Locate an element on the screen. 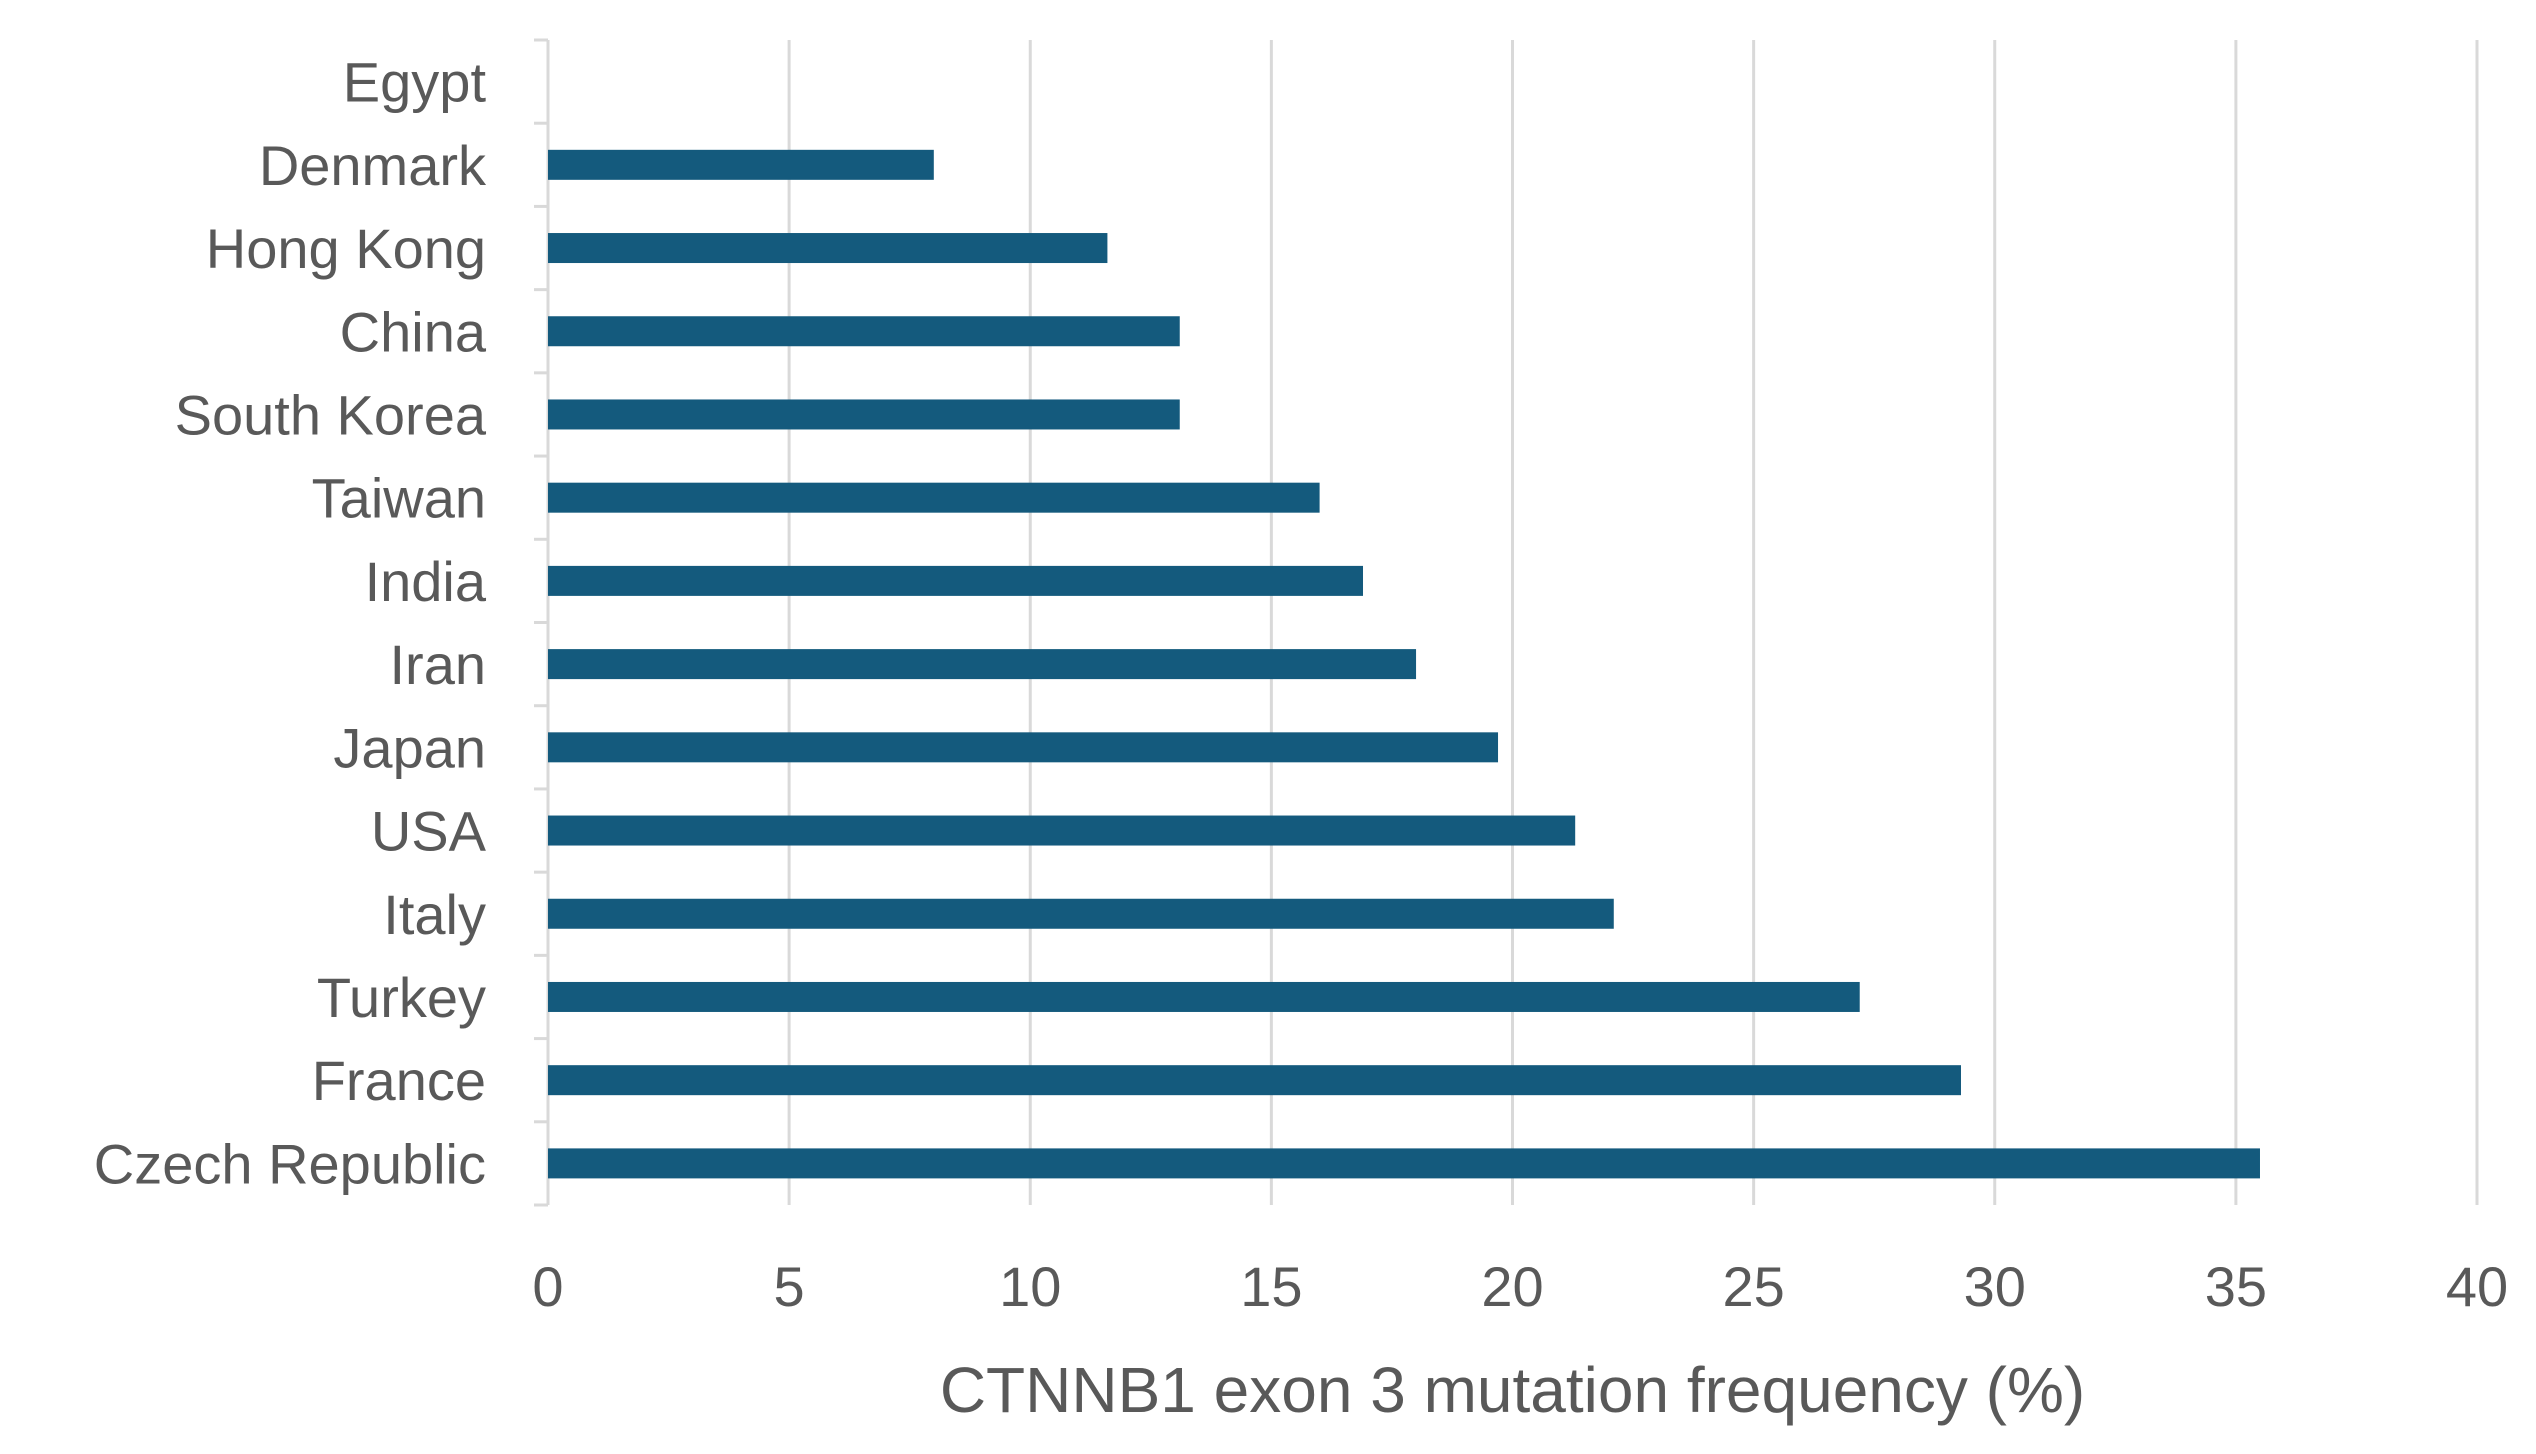 Image resolution: width=2536 pixels, height=1454 pixels. category-label: Taiwan is located at coordinates (399, 498).